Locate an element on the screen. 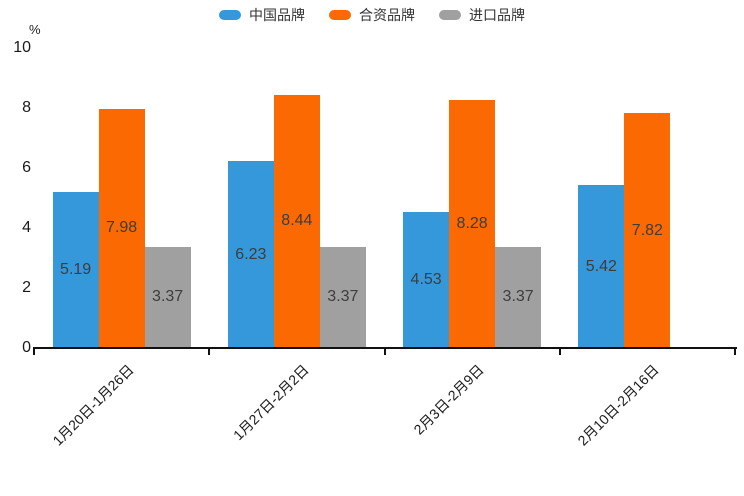  y-axis-tick-label: 0 is located at coordinates (26, 347).